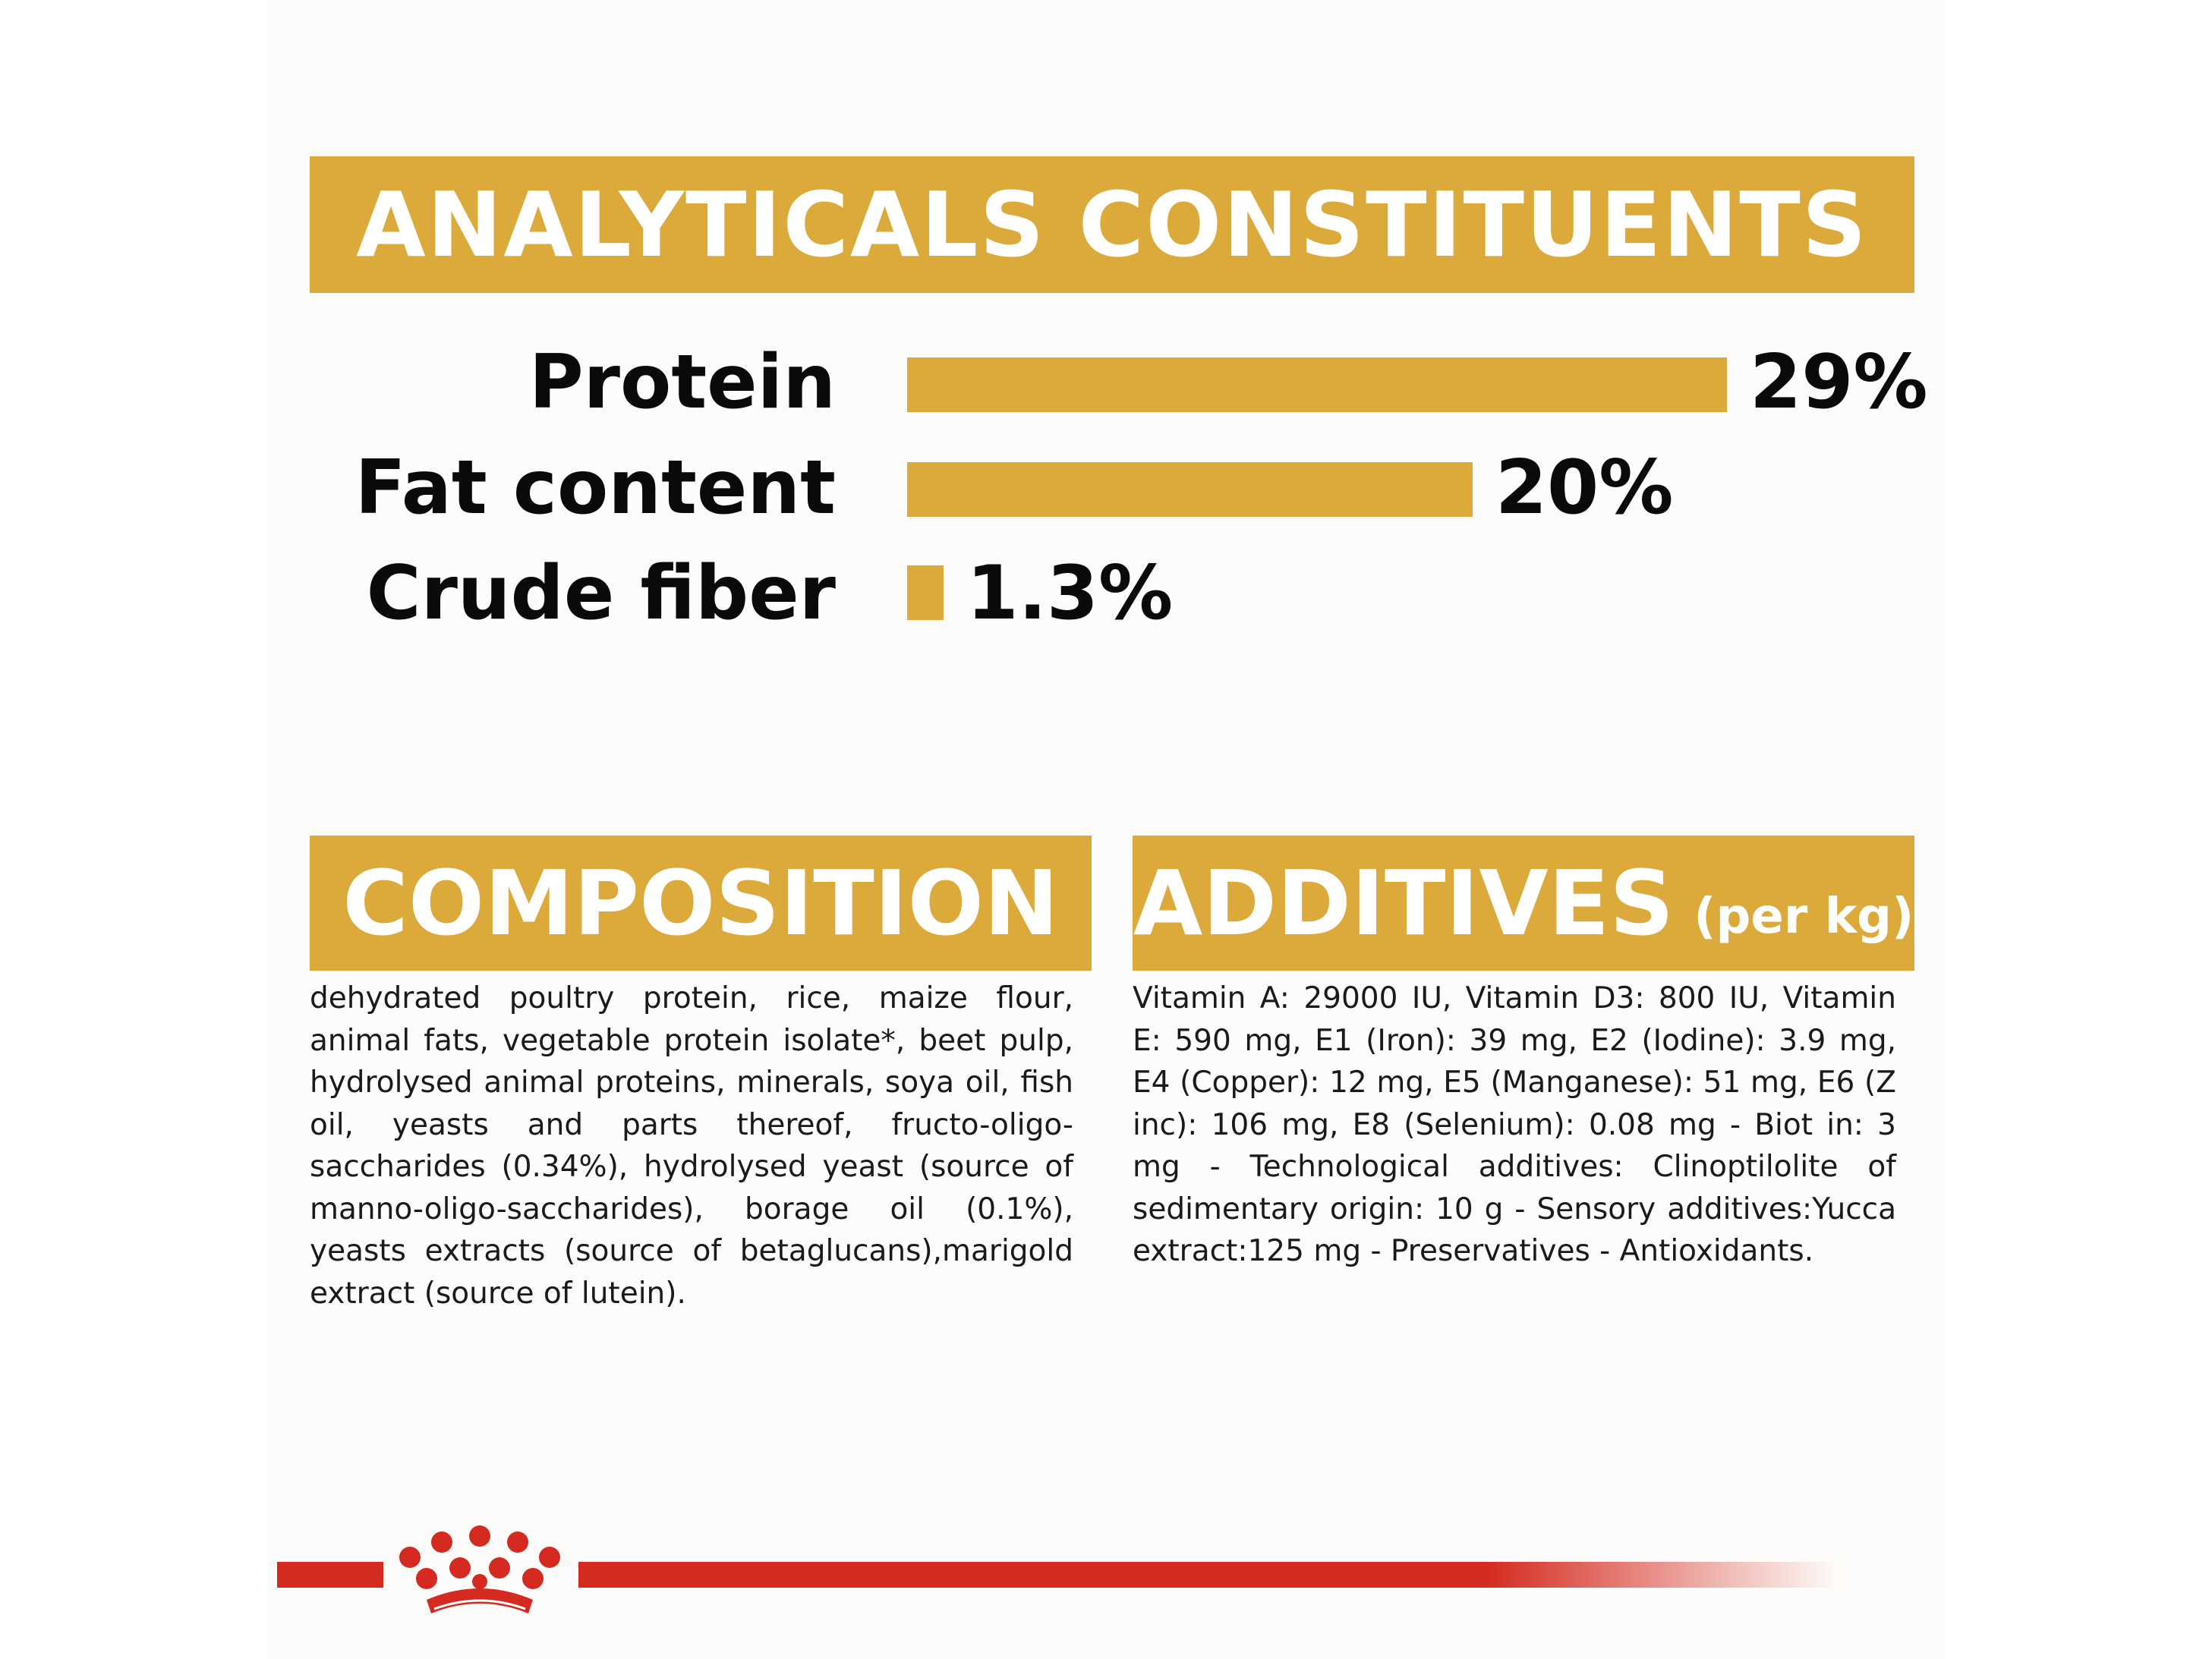 The width and height of the screenshot is (2212, 1659). I want to click on row-label-fat-content: Fat content, so click(595, 488).